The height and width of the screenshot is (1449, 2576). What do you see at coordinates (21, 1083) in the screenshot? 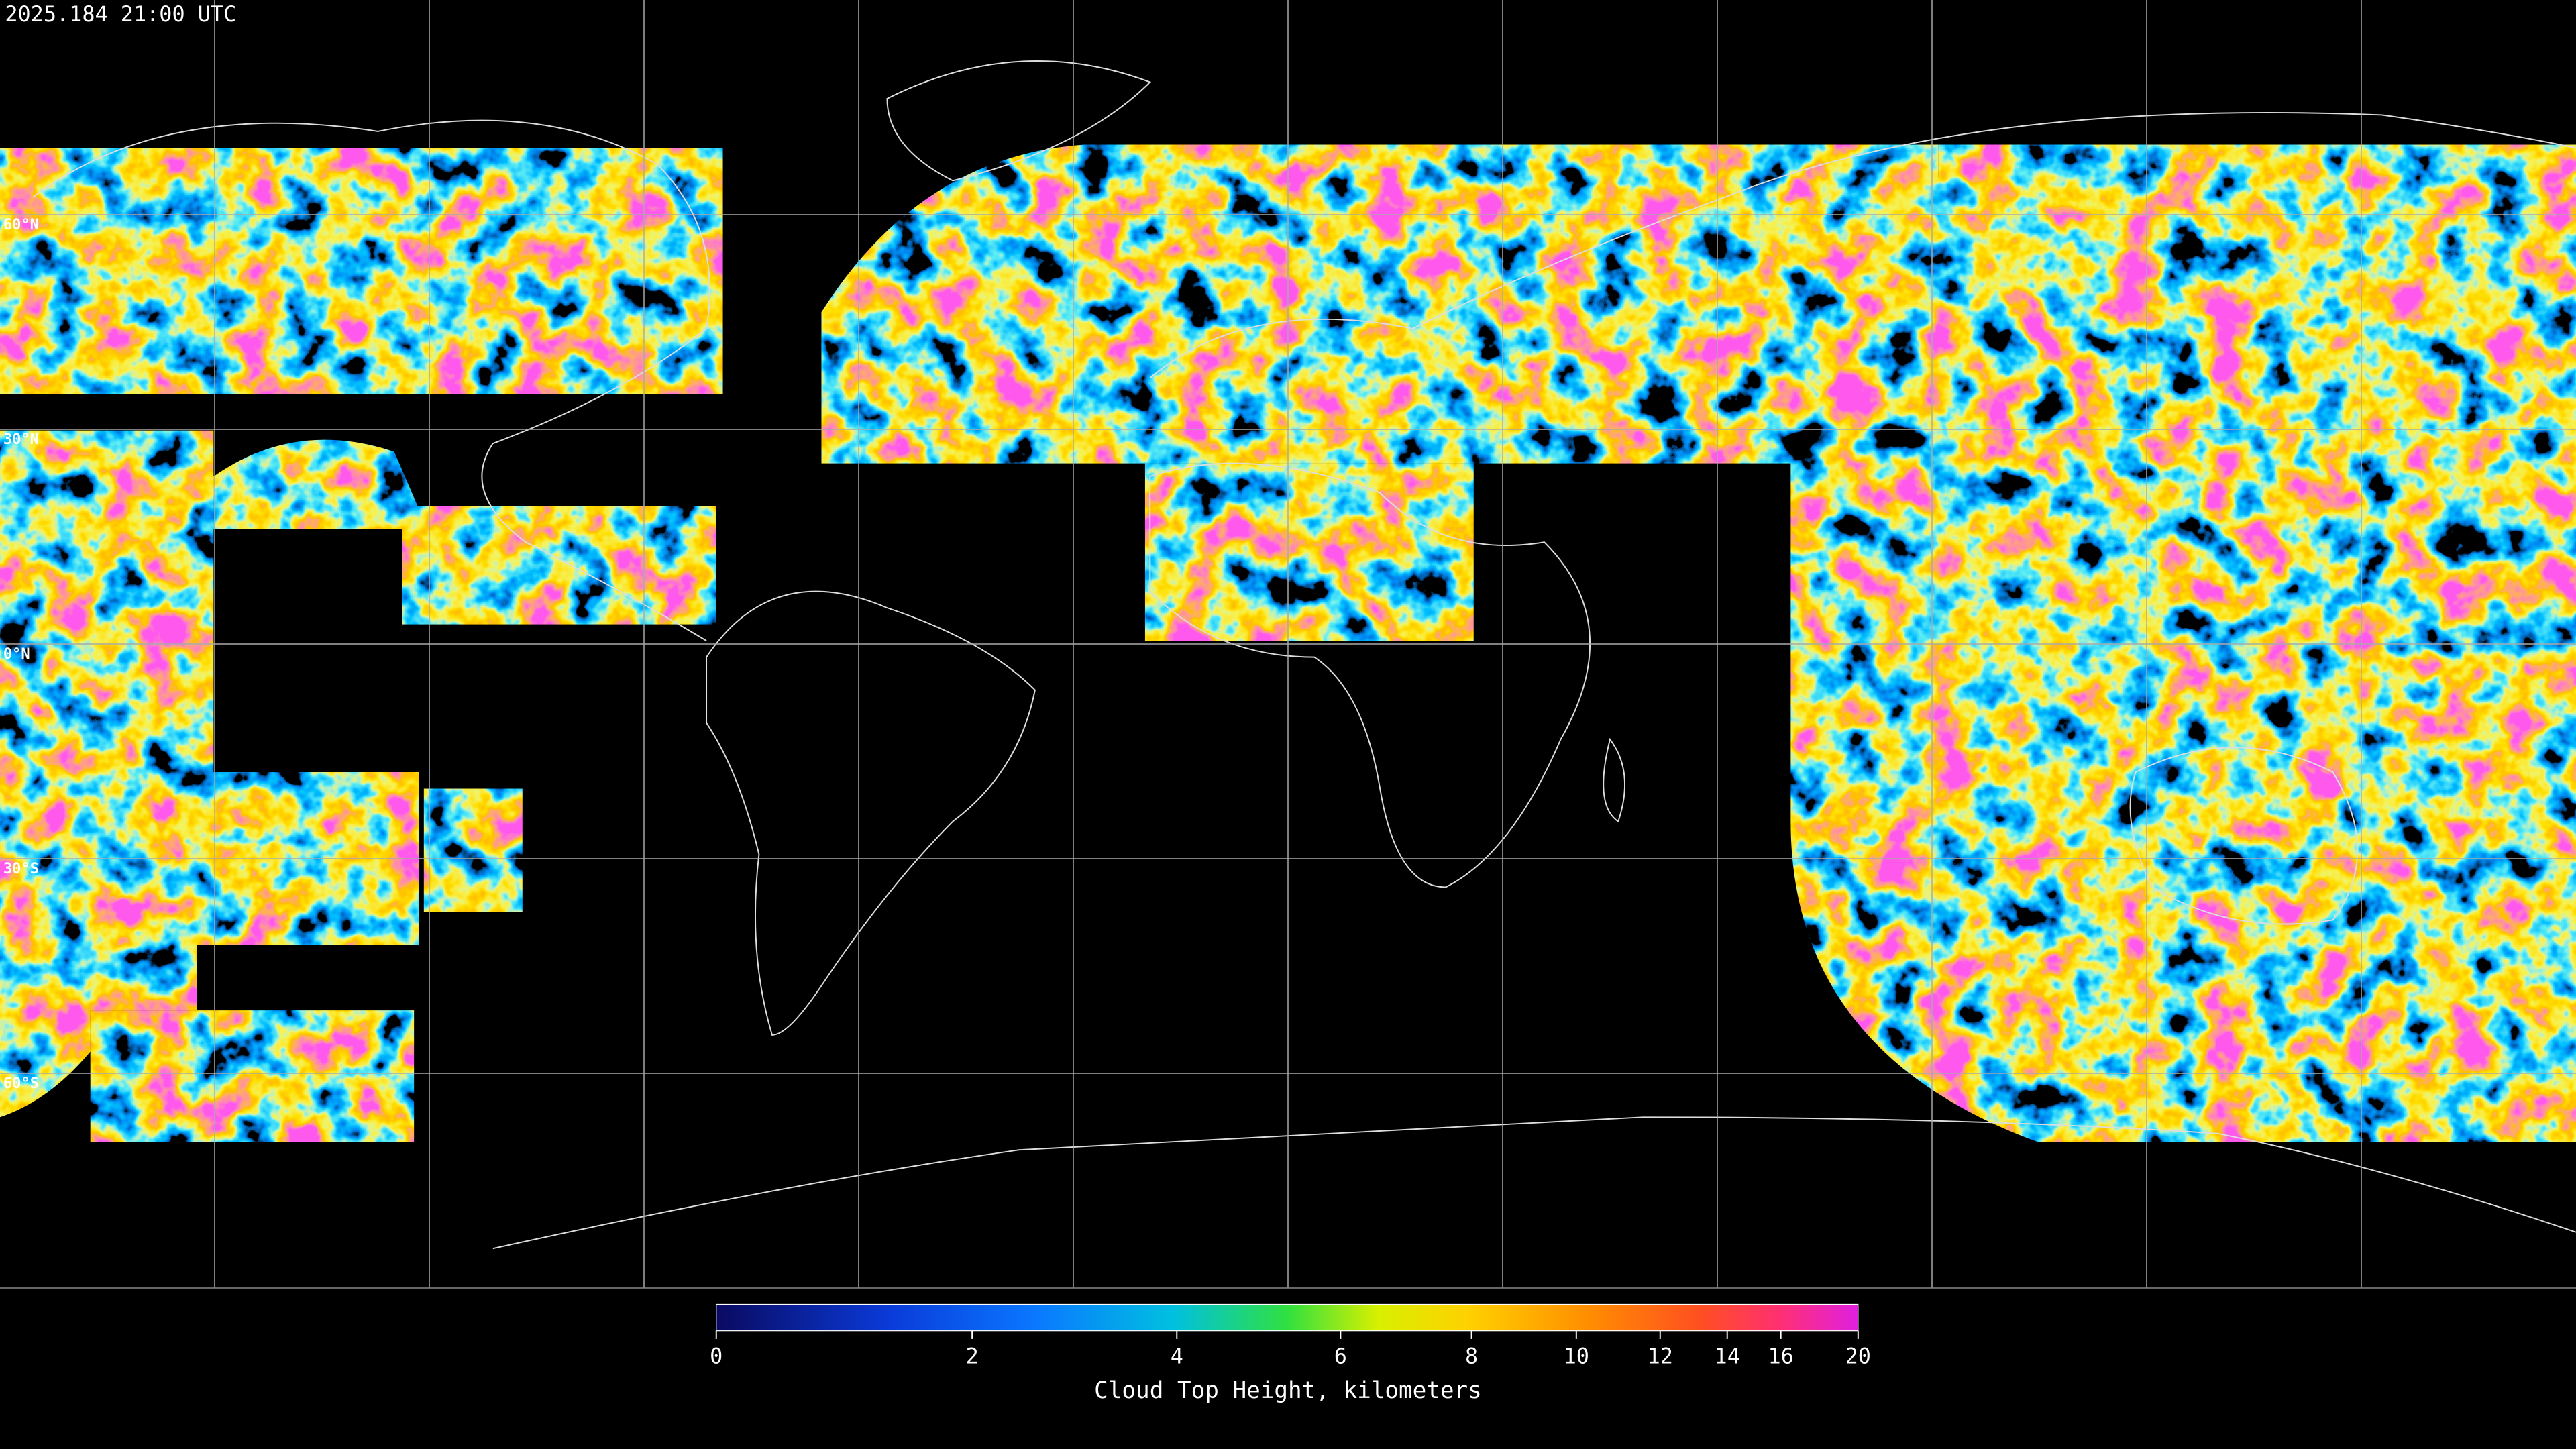
I see `lat-label: 60°S` at bounding box center [21, 1083].